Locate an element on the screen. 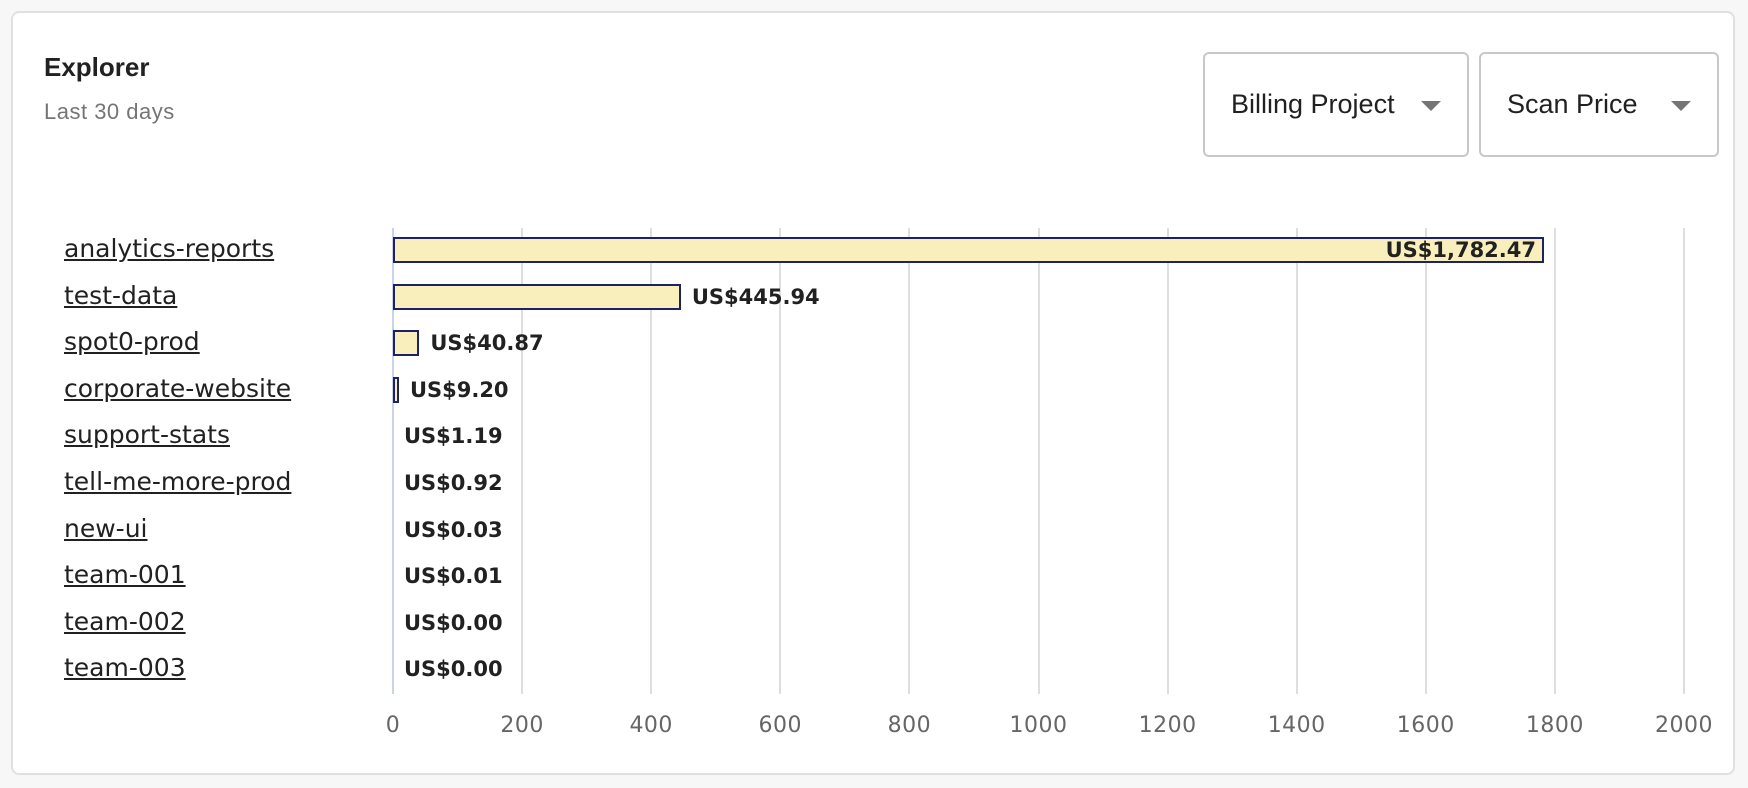 This screenshot has width=1748, height=788. x-tick-label: 2000 is located at coordinates (1684, 725).